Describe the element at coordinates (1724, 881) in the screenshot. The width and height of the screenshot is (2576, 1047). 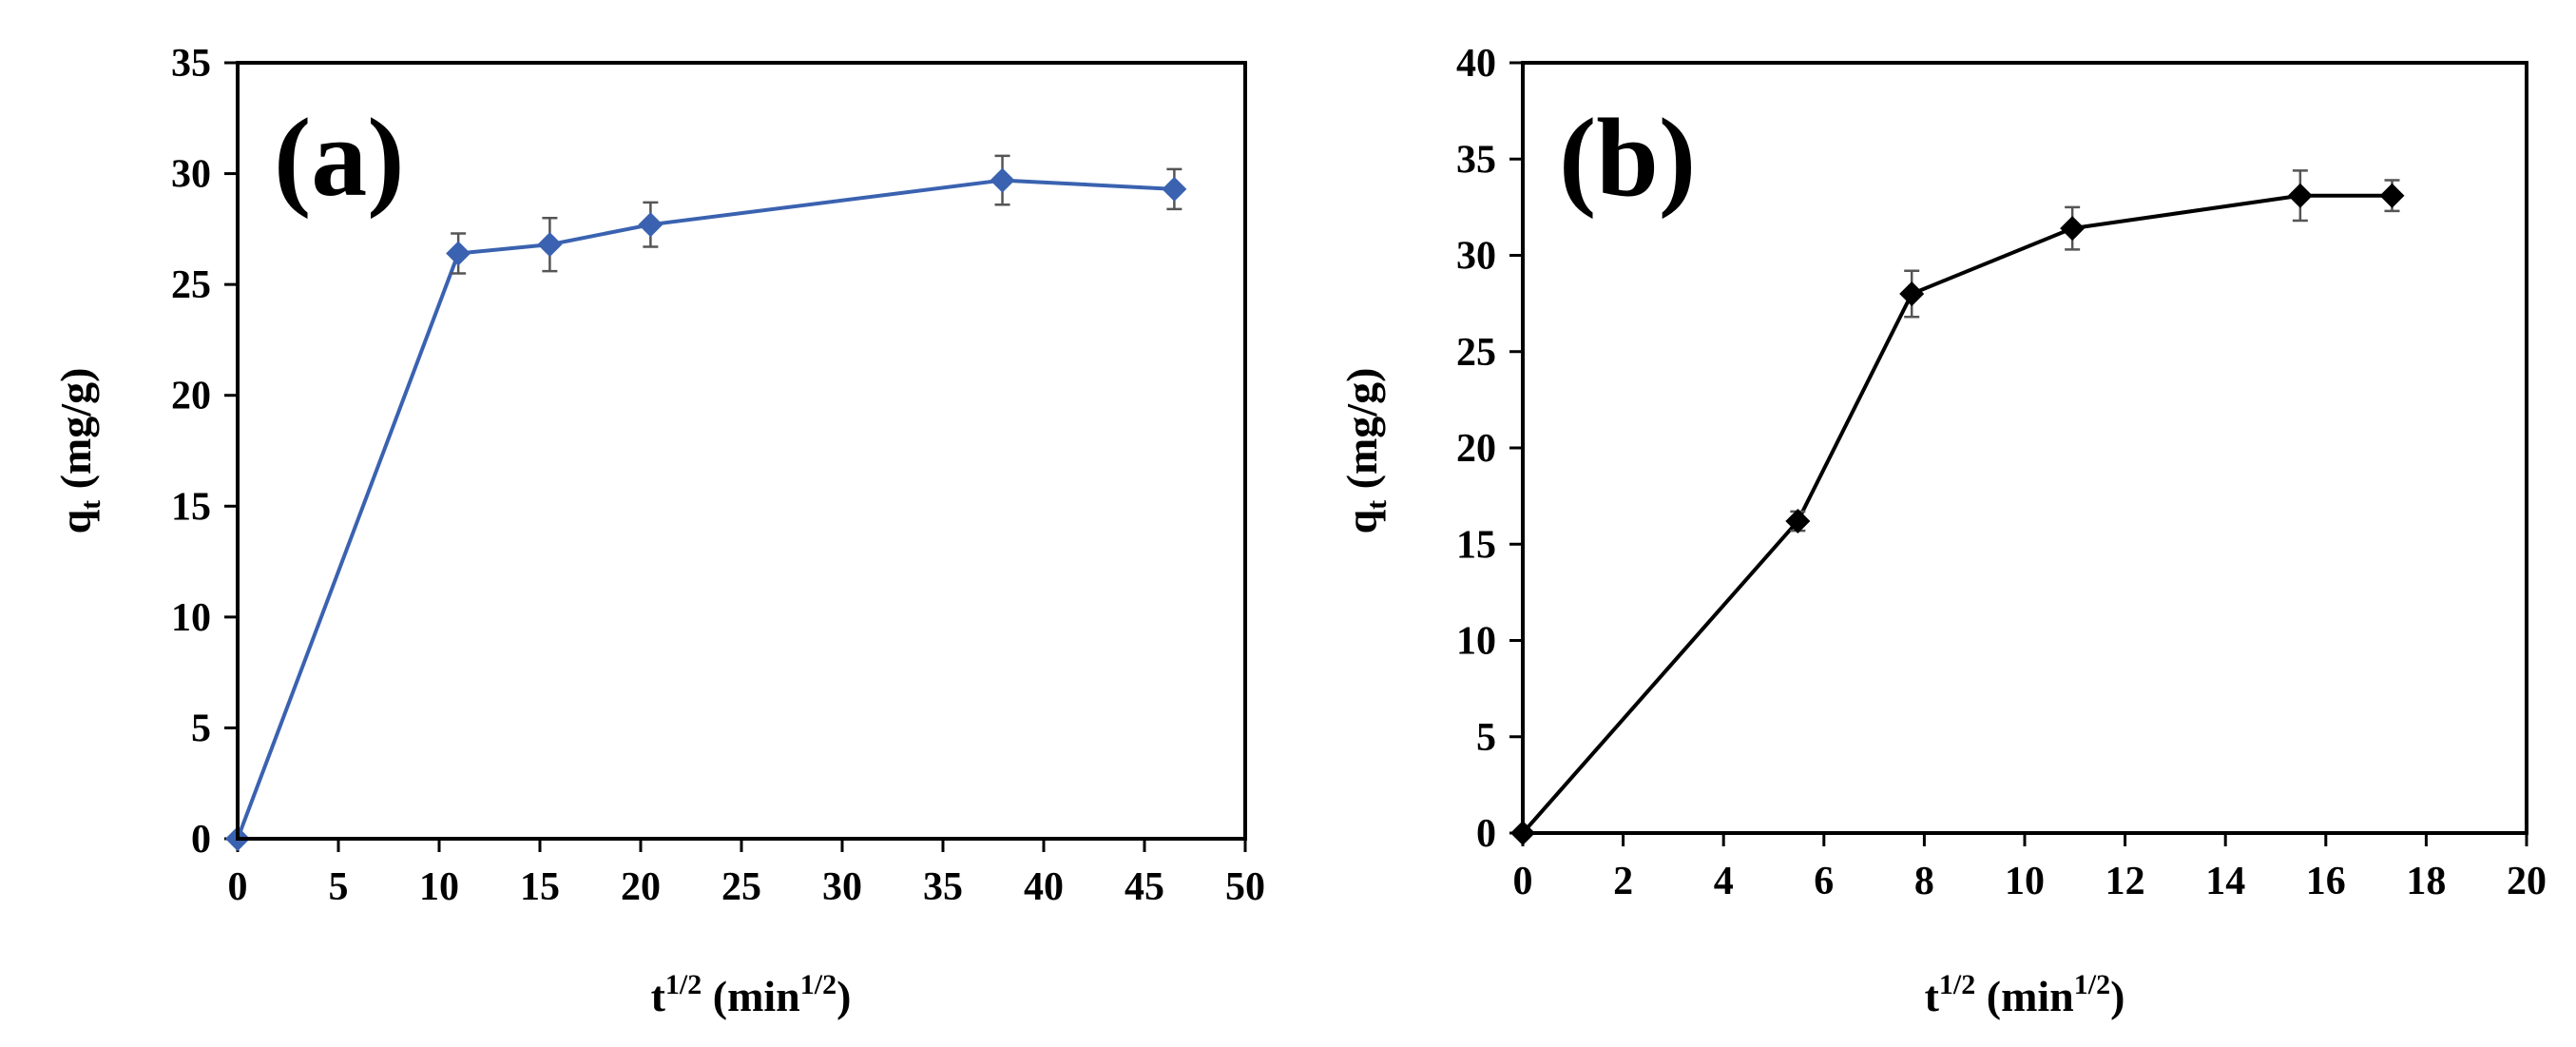
I see `x-tick-label: 4` at that location.